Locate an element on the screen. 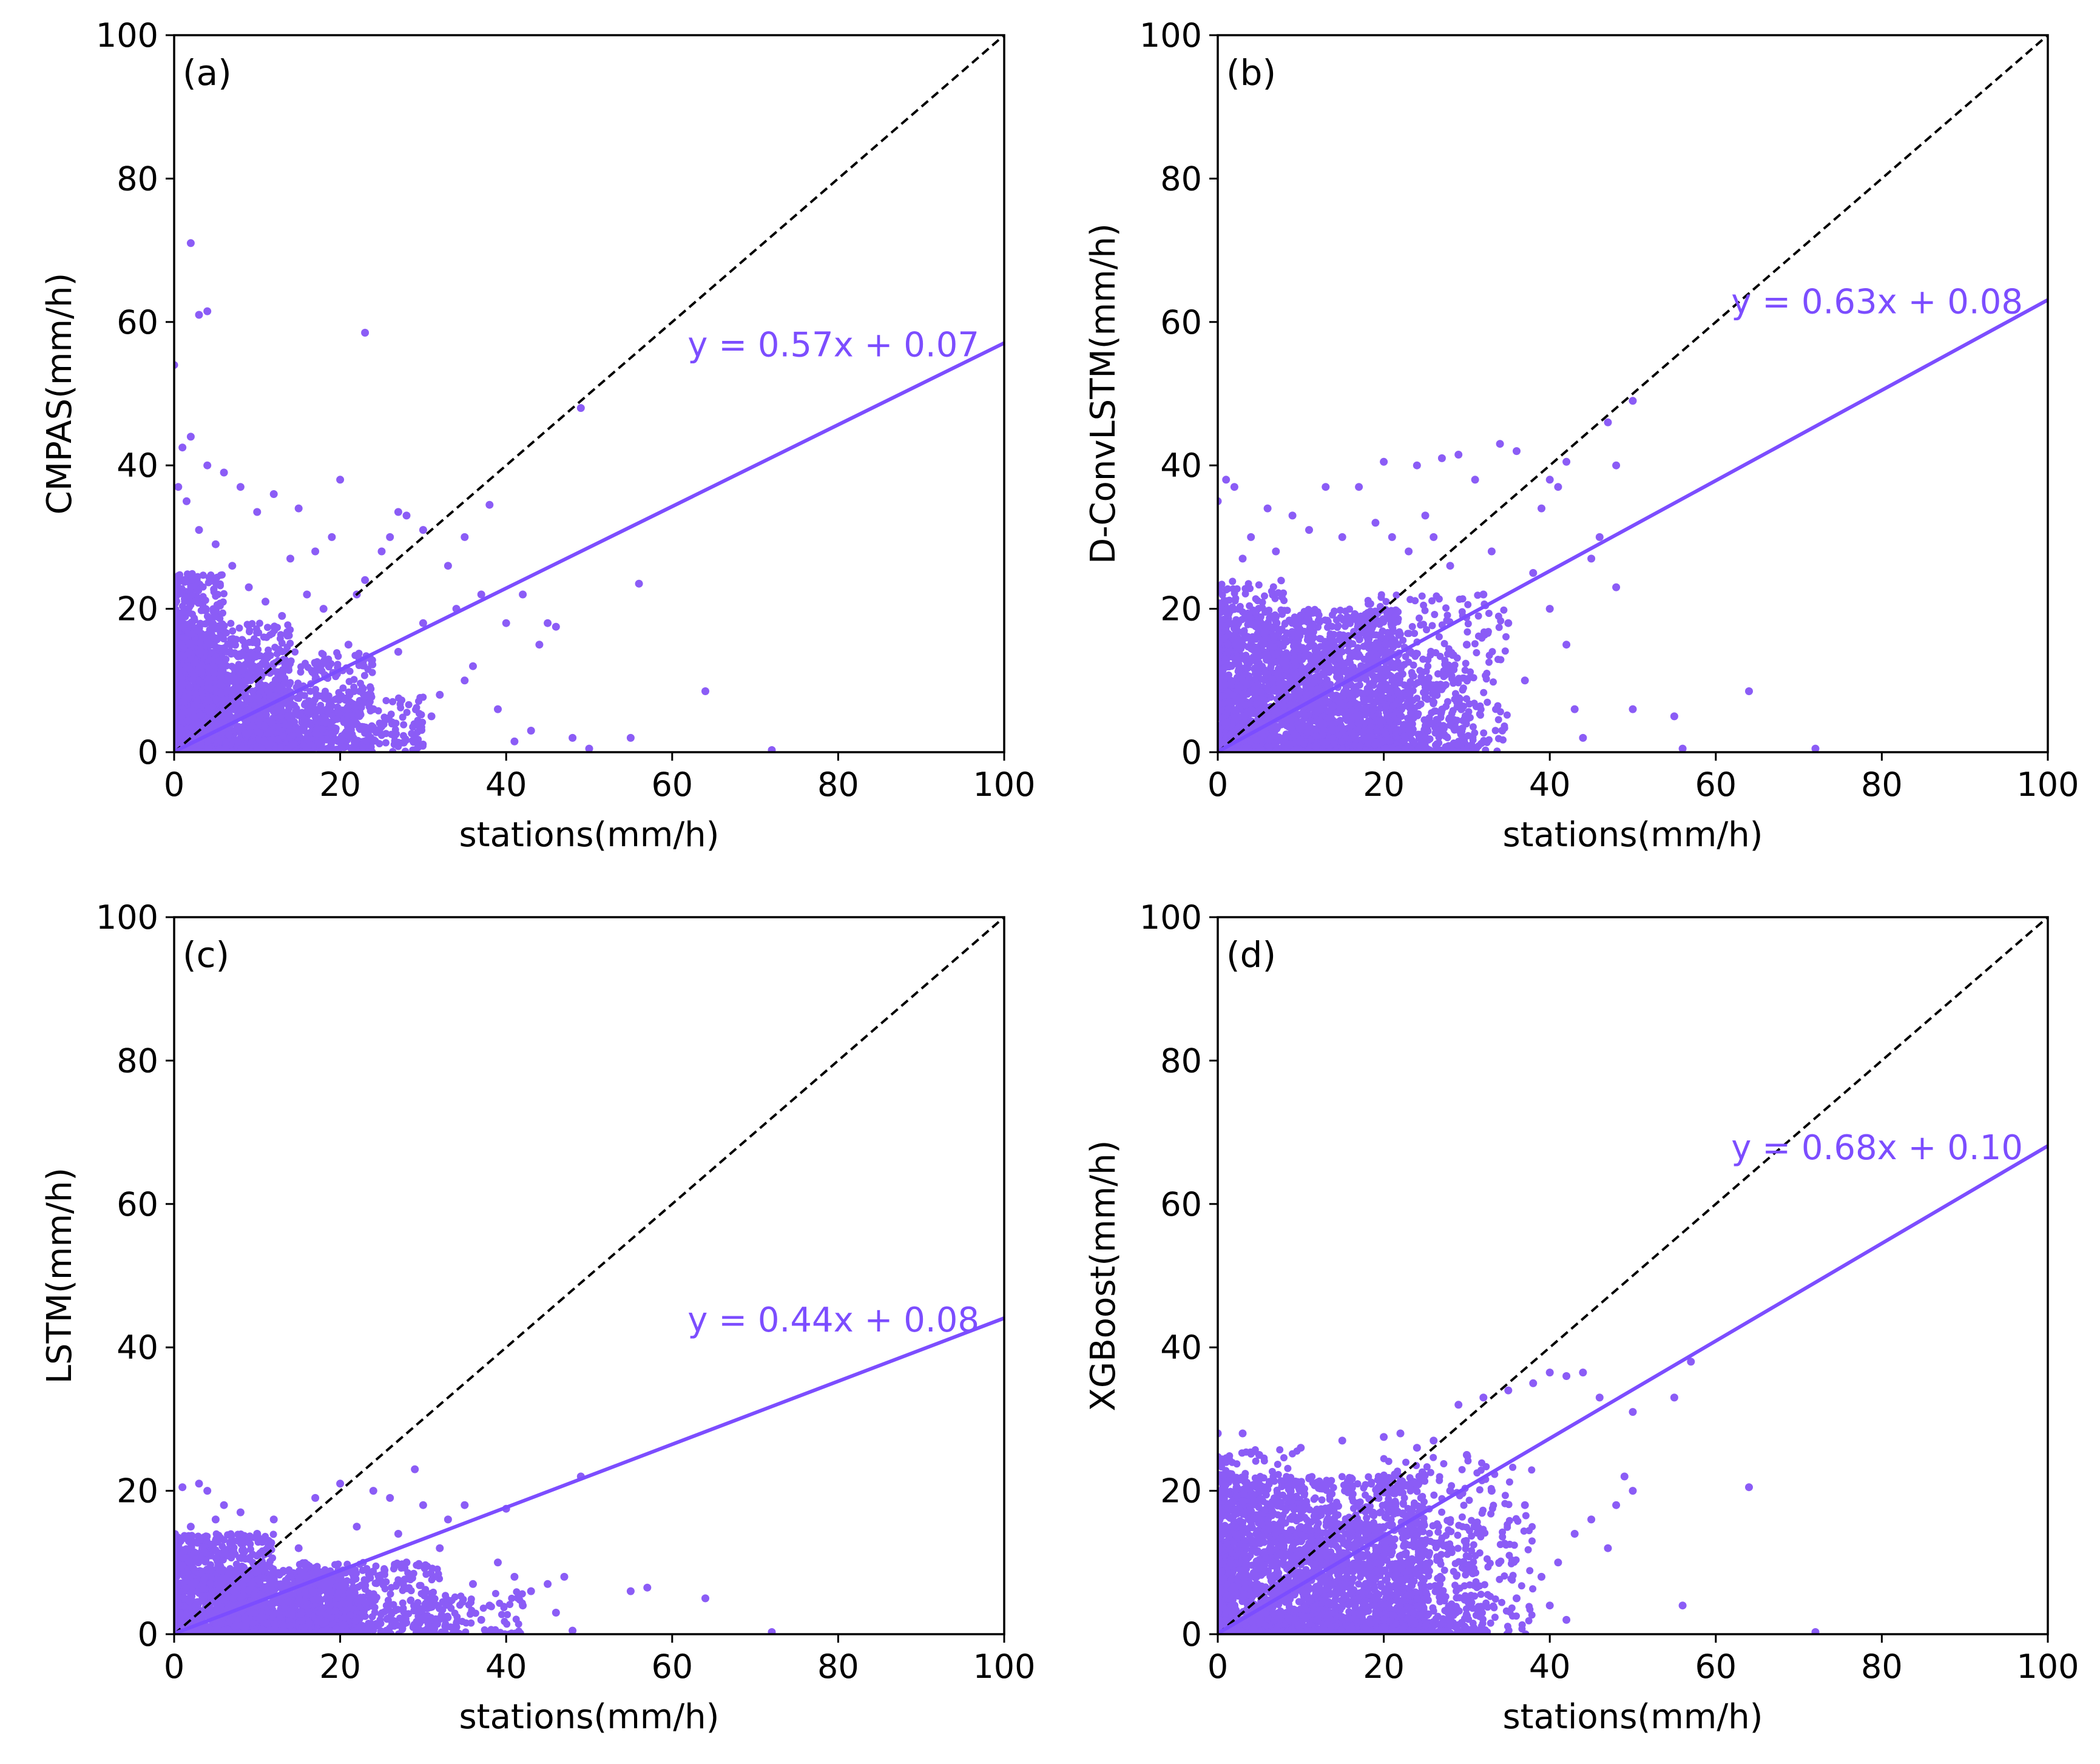  y-tick-label: 60 is located at coordinates (137, 322).